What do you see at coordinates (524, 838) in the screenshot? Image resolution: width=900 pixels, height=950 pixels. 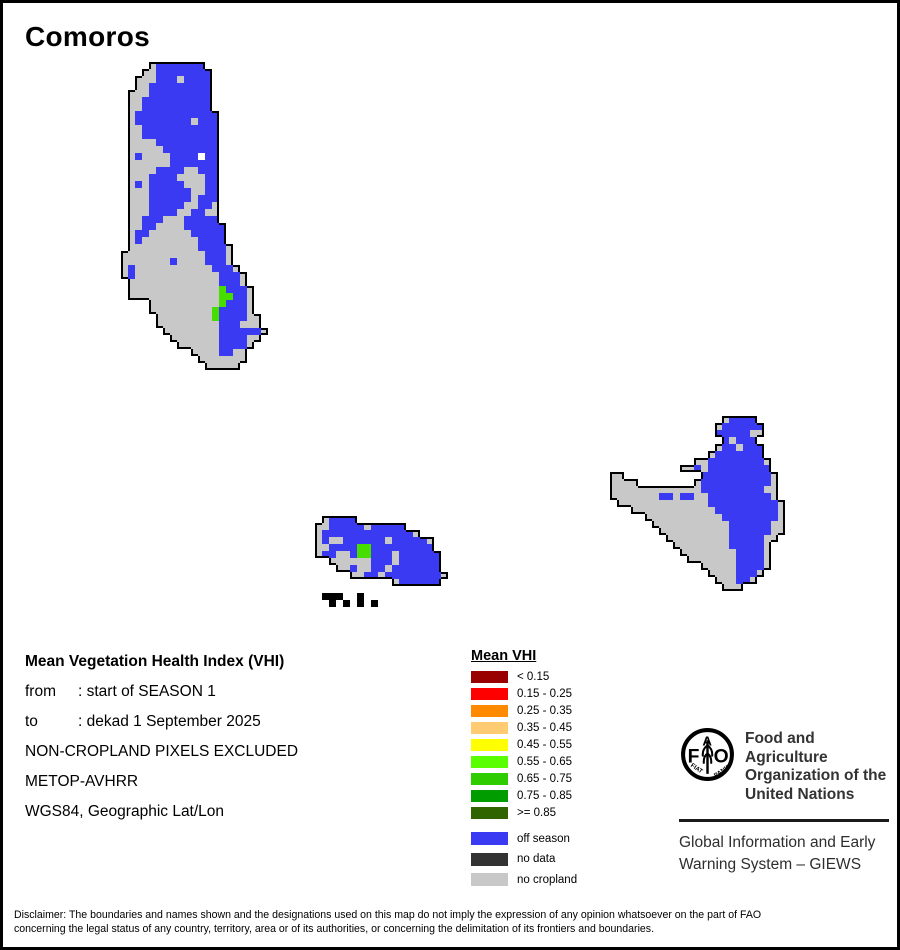 I see `legend-row: off season` at bounding box center [524, 838].